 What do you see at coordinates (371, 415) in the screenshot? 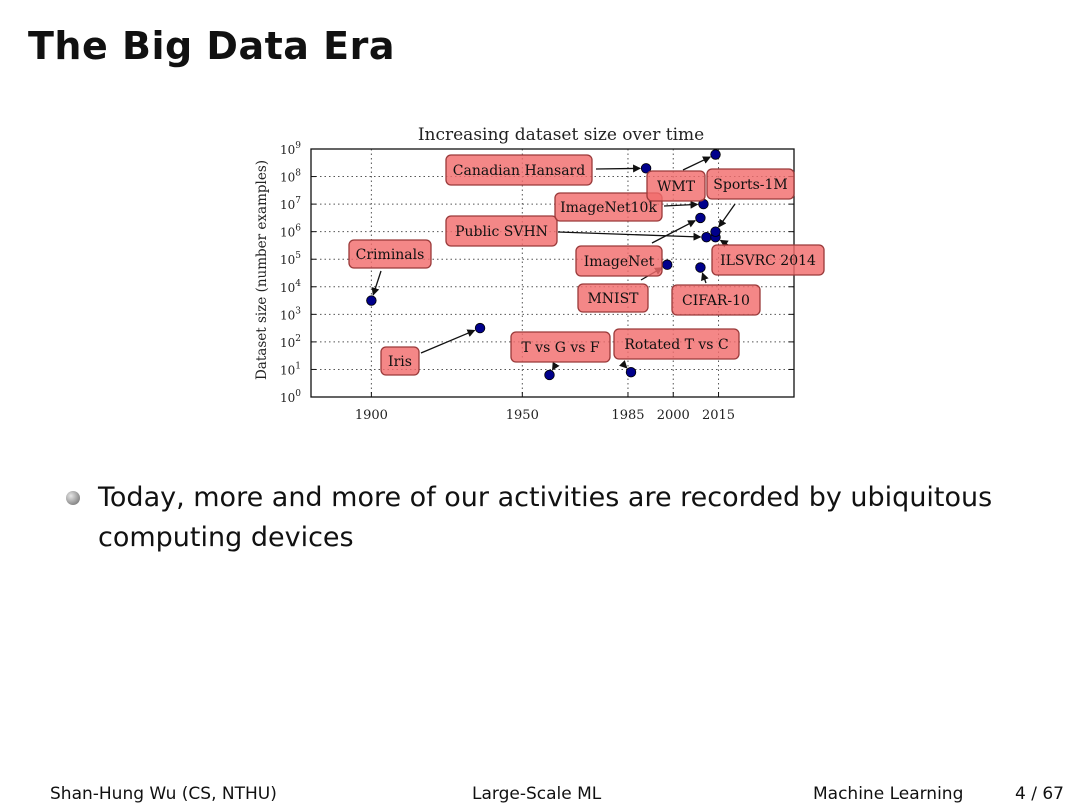
I see `x-tick-label: 1900` at bounding box center [371, 415].